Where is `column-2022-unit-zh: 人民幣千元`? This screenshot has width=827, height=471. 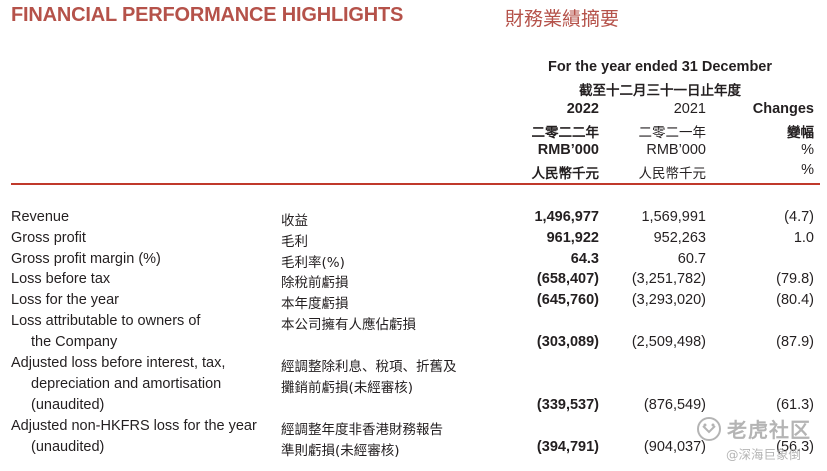 column-2022-unit-zh: 人民幣千元 is located at coordinates (565, 174).